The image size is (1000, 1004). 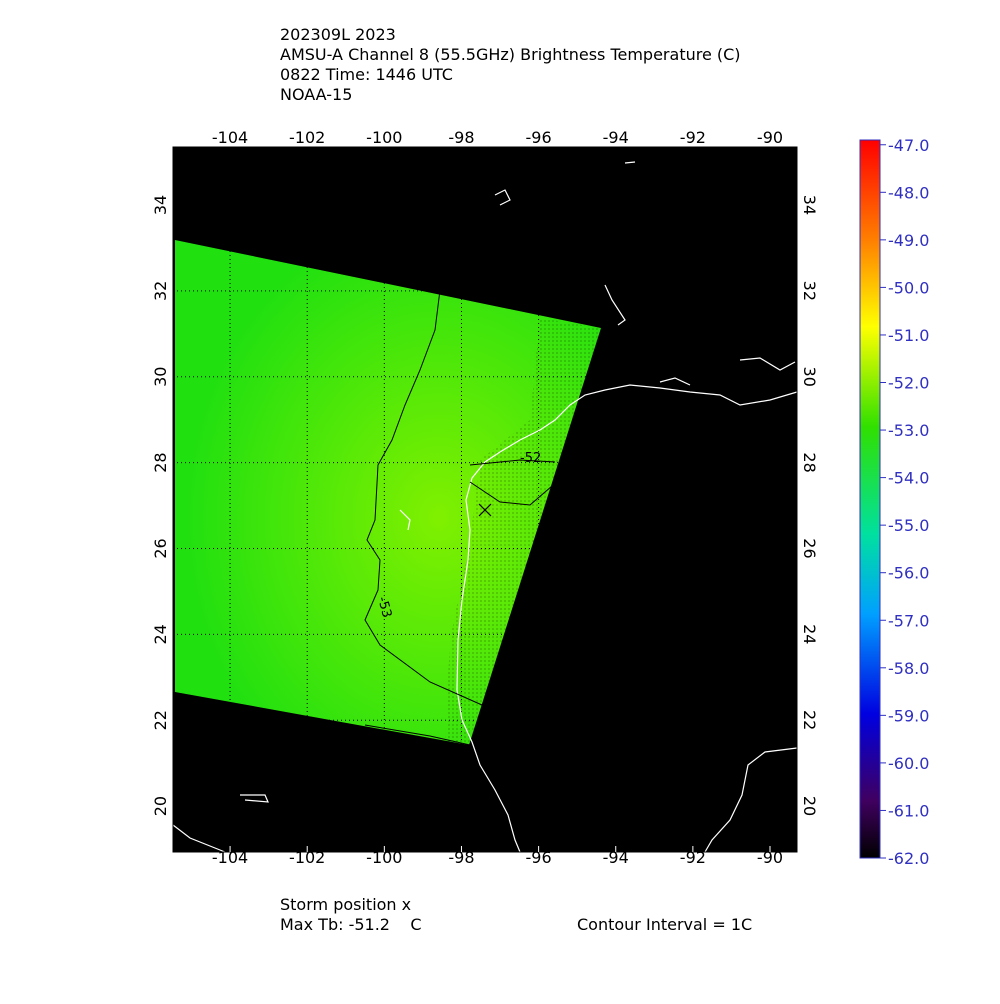 I want to click on colorbar-label: -50.0, so click(x=908, y=287).